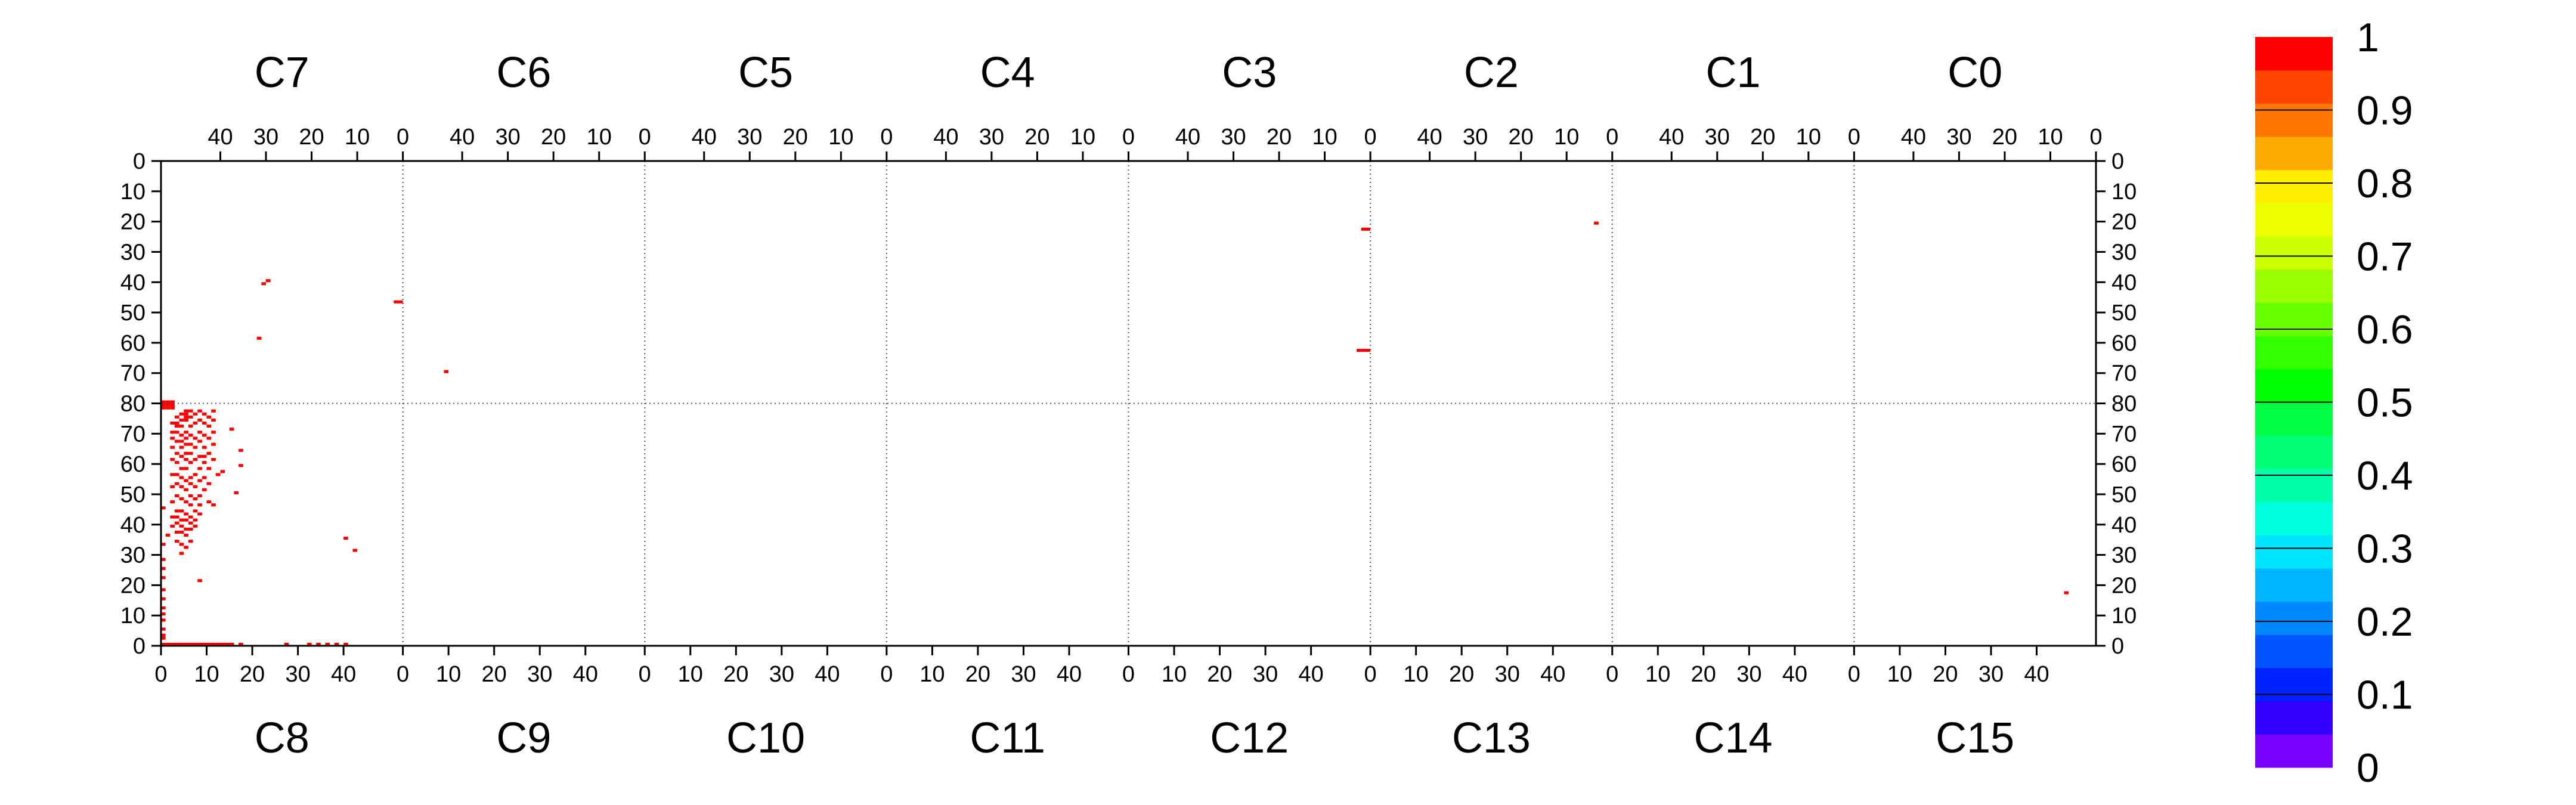 The height and width of the screenshot is (805, 2576). I want to click on top-half-left-y-tick-label: 20, so click(132, 223).